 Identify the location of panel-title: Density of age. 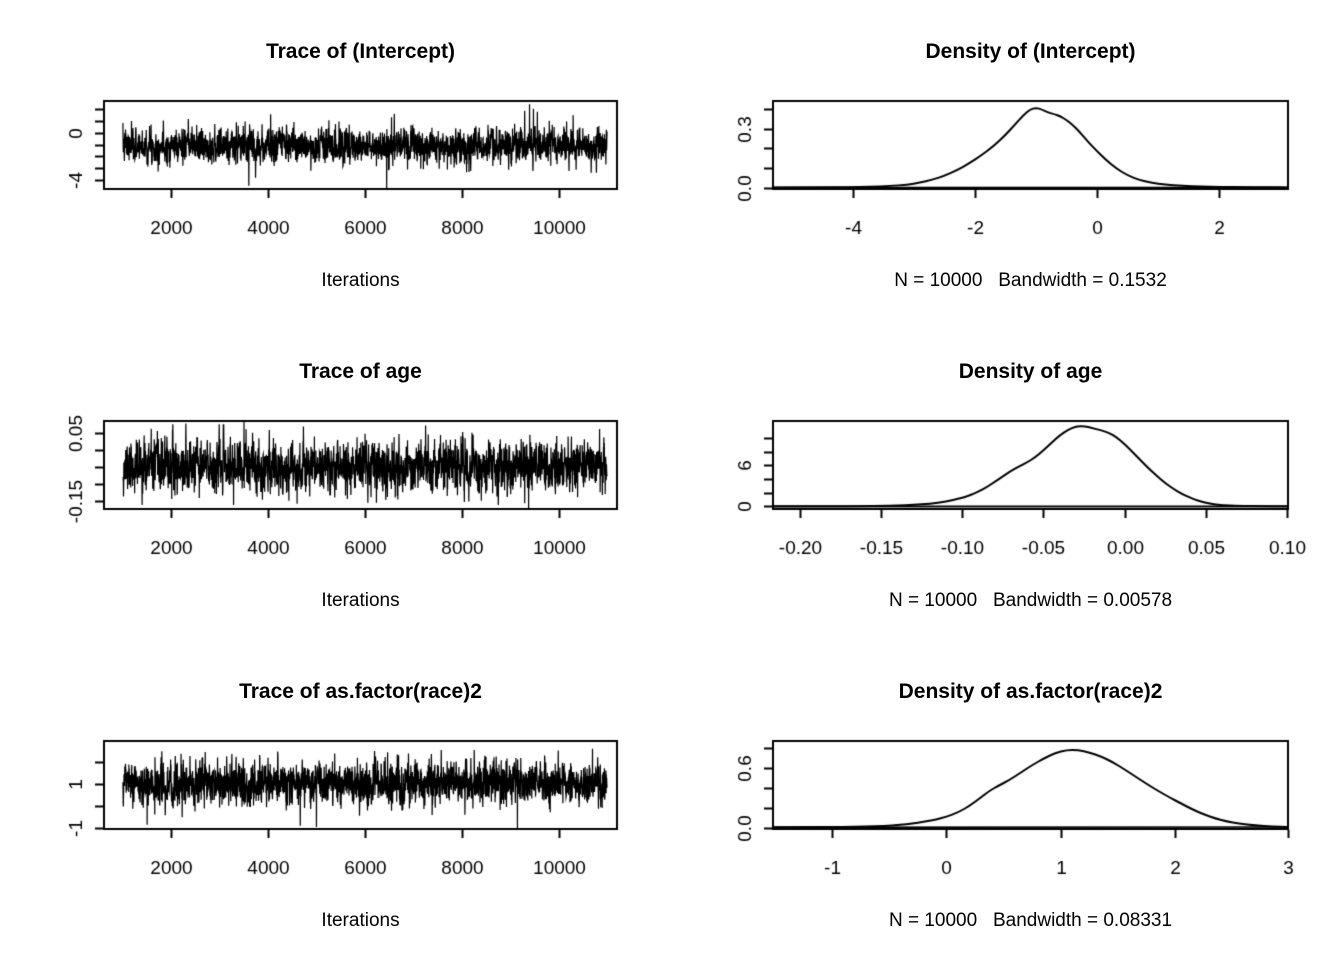
(1030, 371).